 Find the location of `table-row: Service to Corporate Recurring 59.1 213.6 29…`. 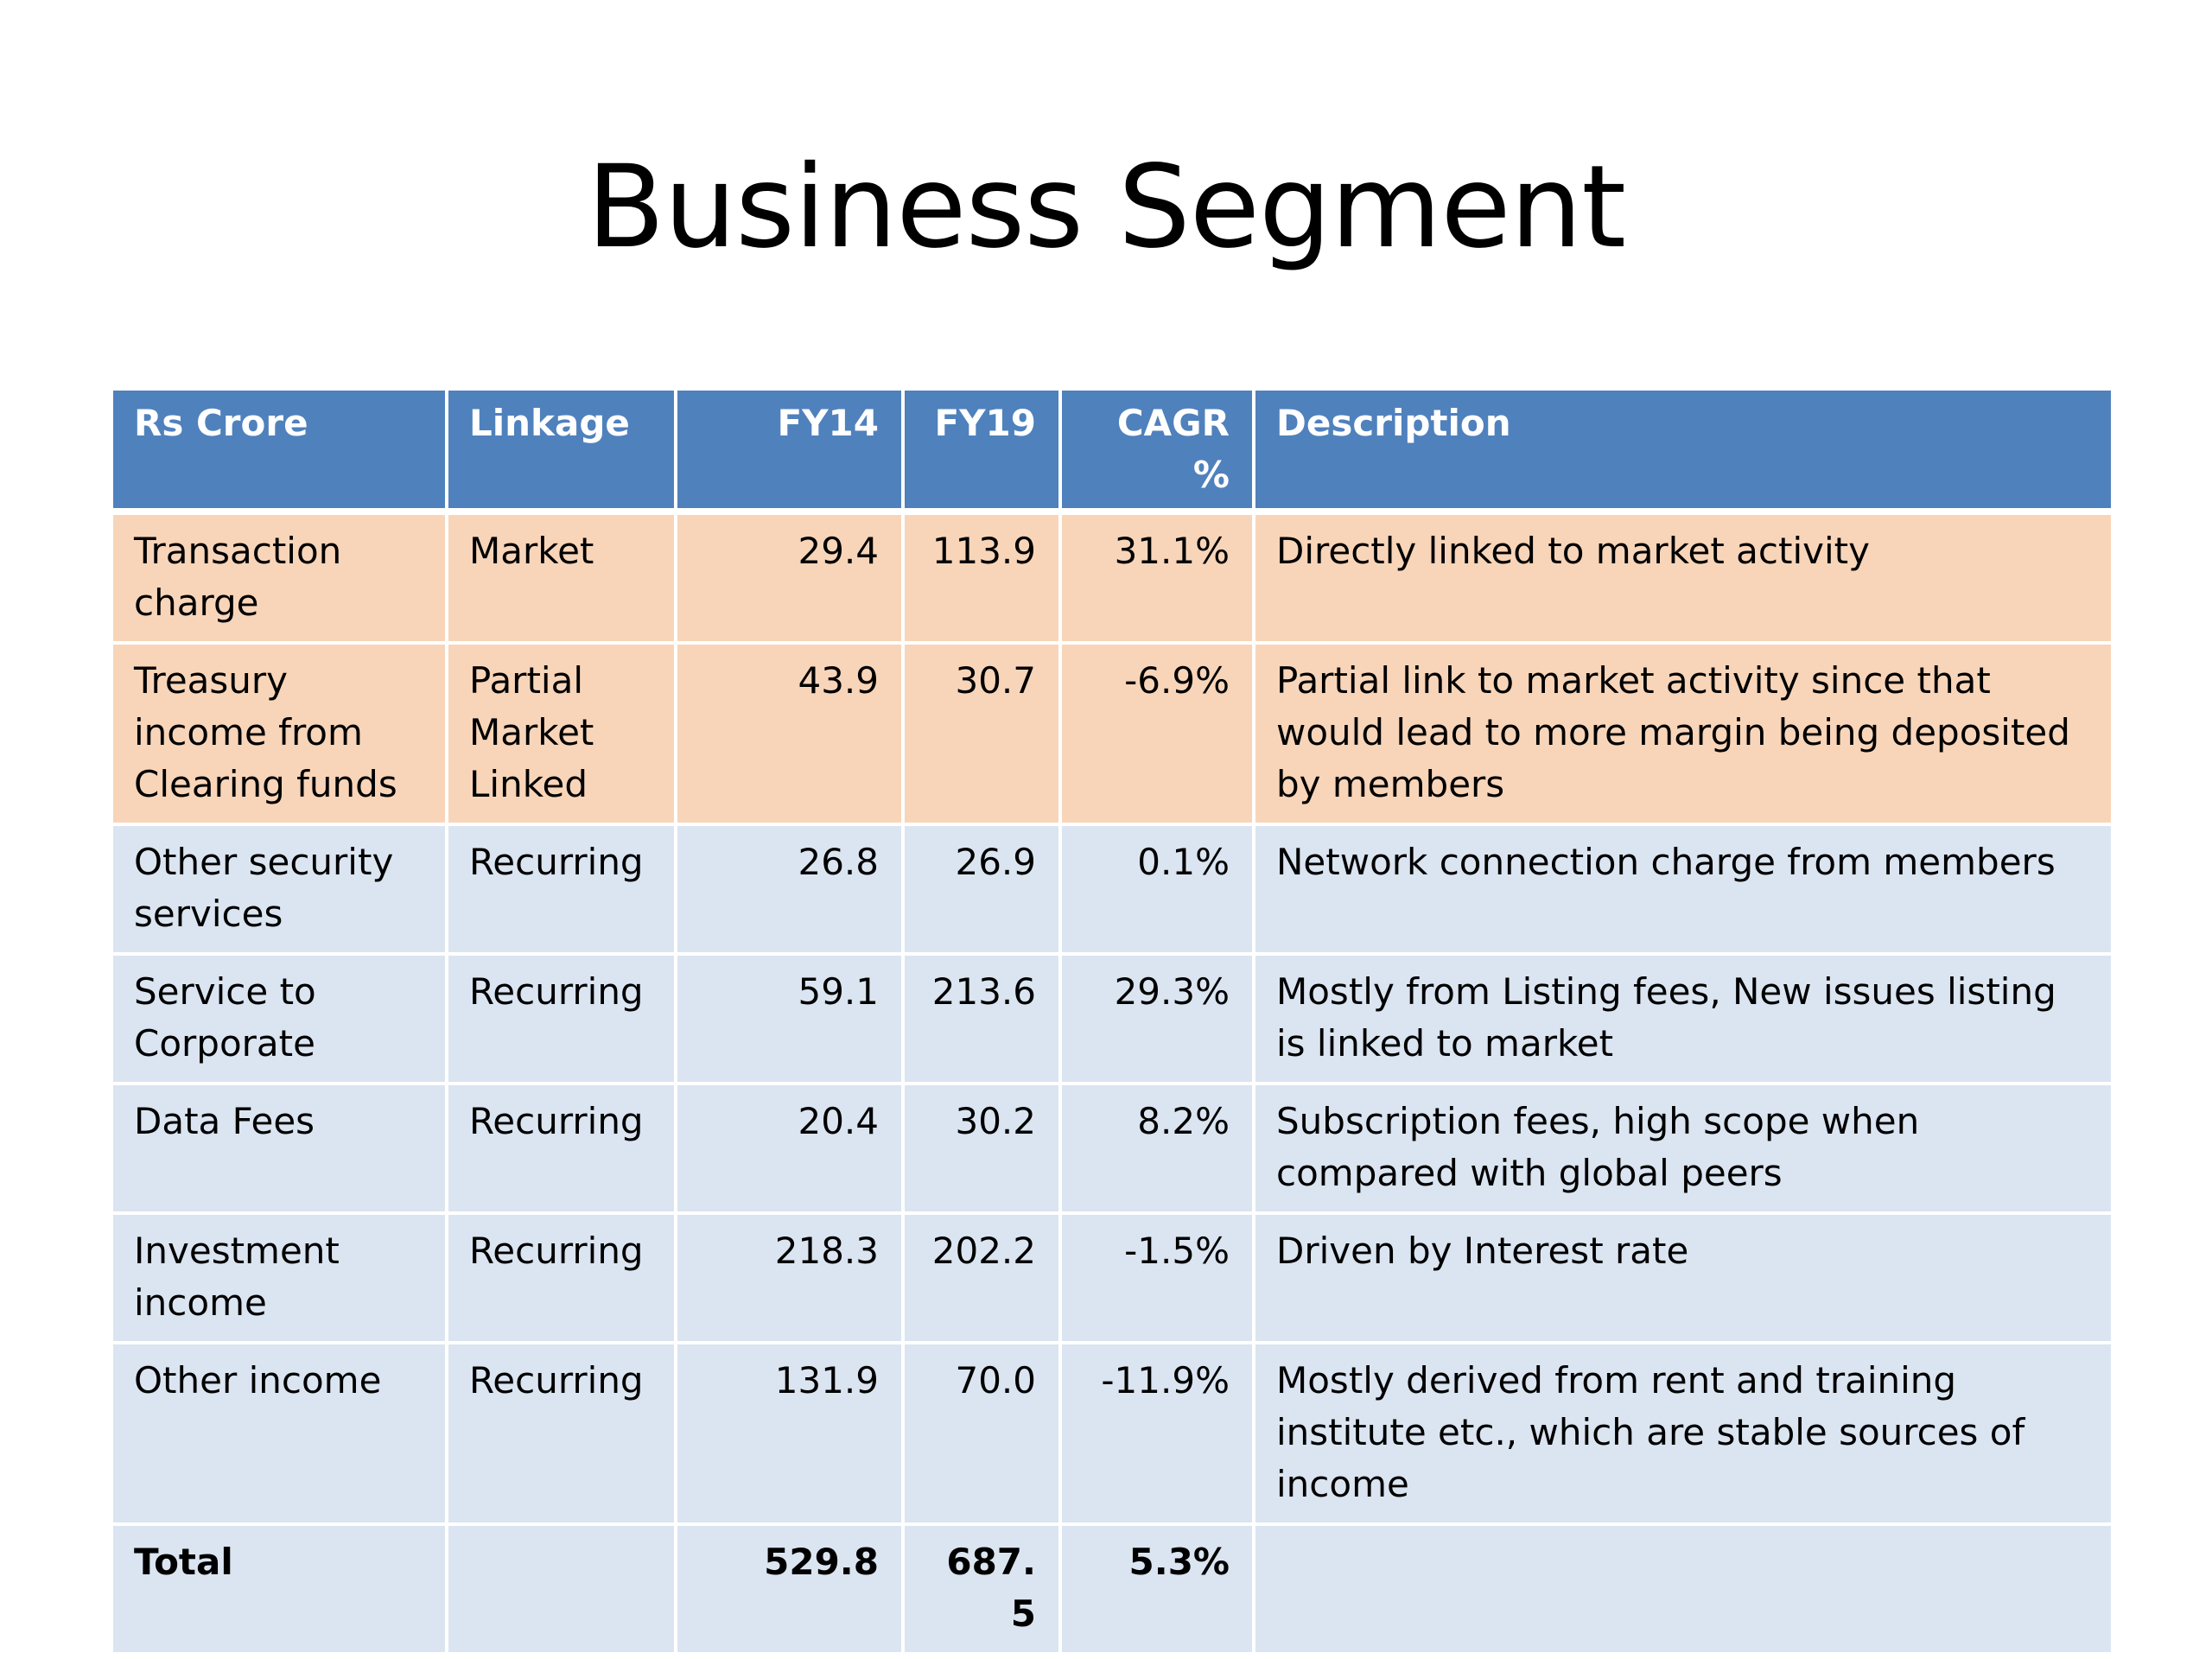

table-row: Service to Corporate Recurring 59.1 213.6 29… is located at coordinates (1112, 1019).